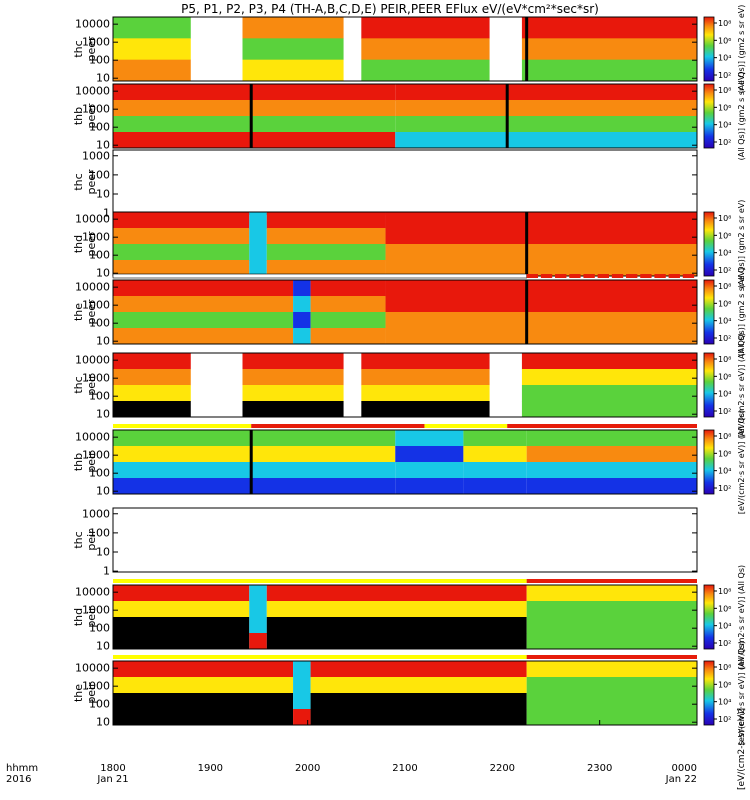 The height and width of the screenshot is (800, 750). What do you see at coordinates (91, 540) in the screenshot?
I see `panel-species-label: peir` at bounding box center [91, 540].